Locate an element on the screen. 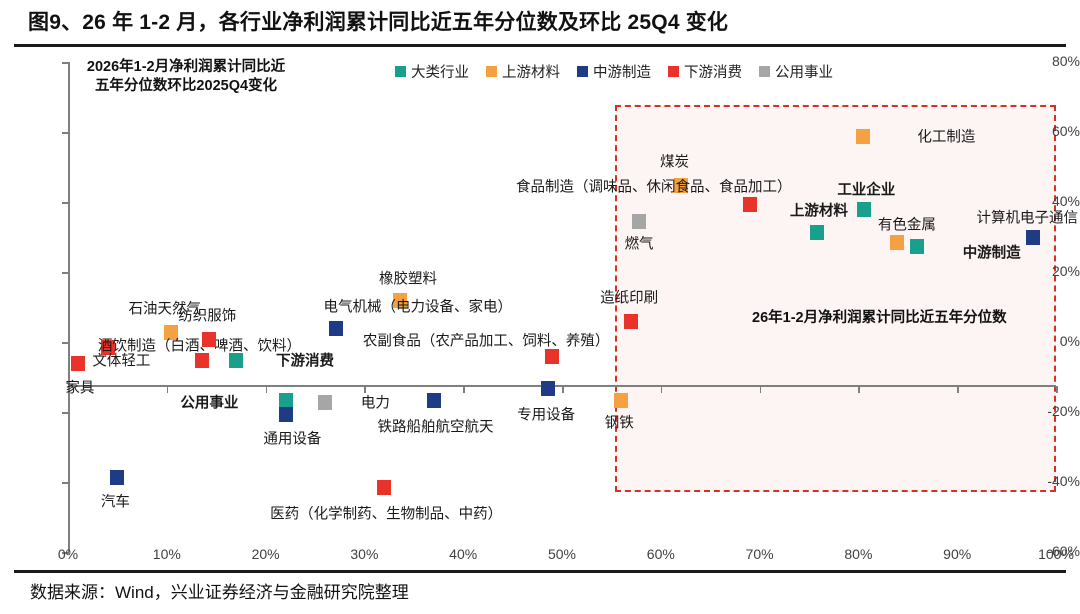 The width and height of the screenshot is (1080, 614). x-axis-tick-label: 0% is located at coordinates (68, 554).